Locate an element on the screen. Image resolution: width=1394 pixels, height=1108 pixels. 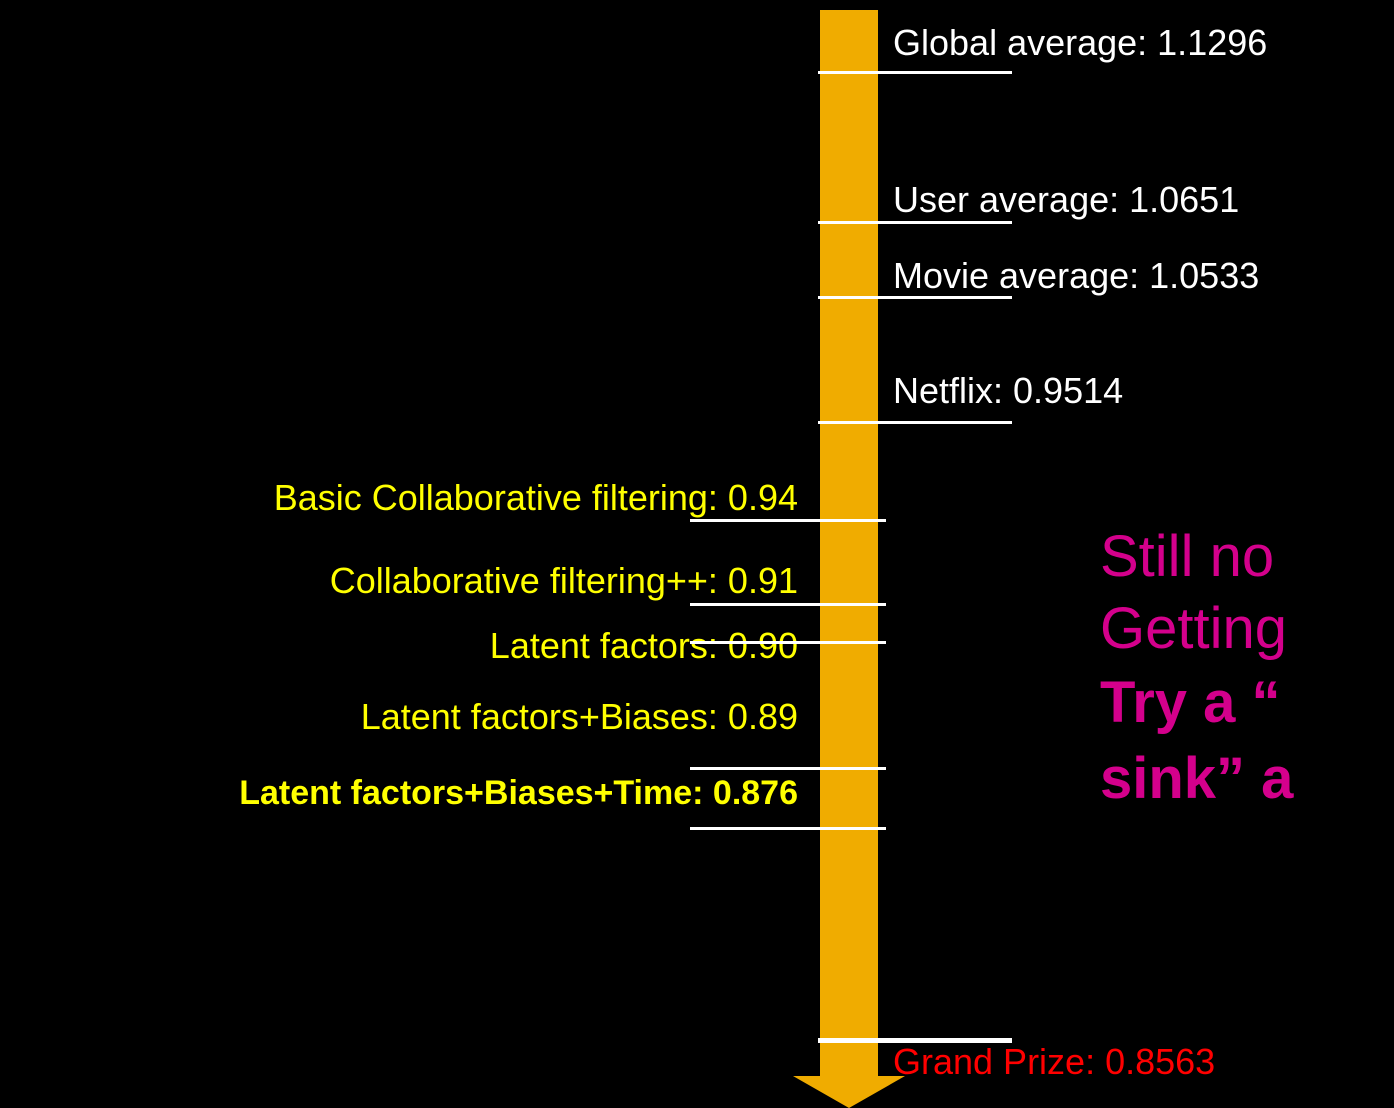
message-line: sink” a is located at coordinates (1197, 778).